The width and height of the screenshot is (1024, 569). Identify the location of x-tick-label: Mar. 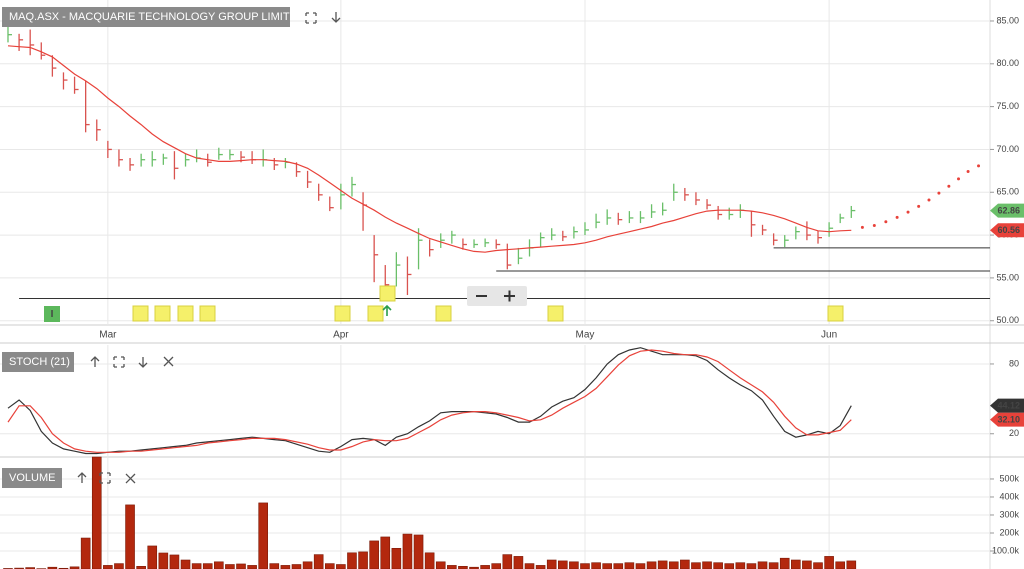
(108, 335).